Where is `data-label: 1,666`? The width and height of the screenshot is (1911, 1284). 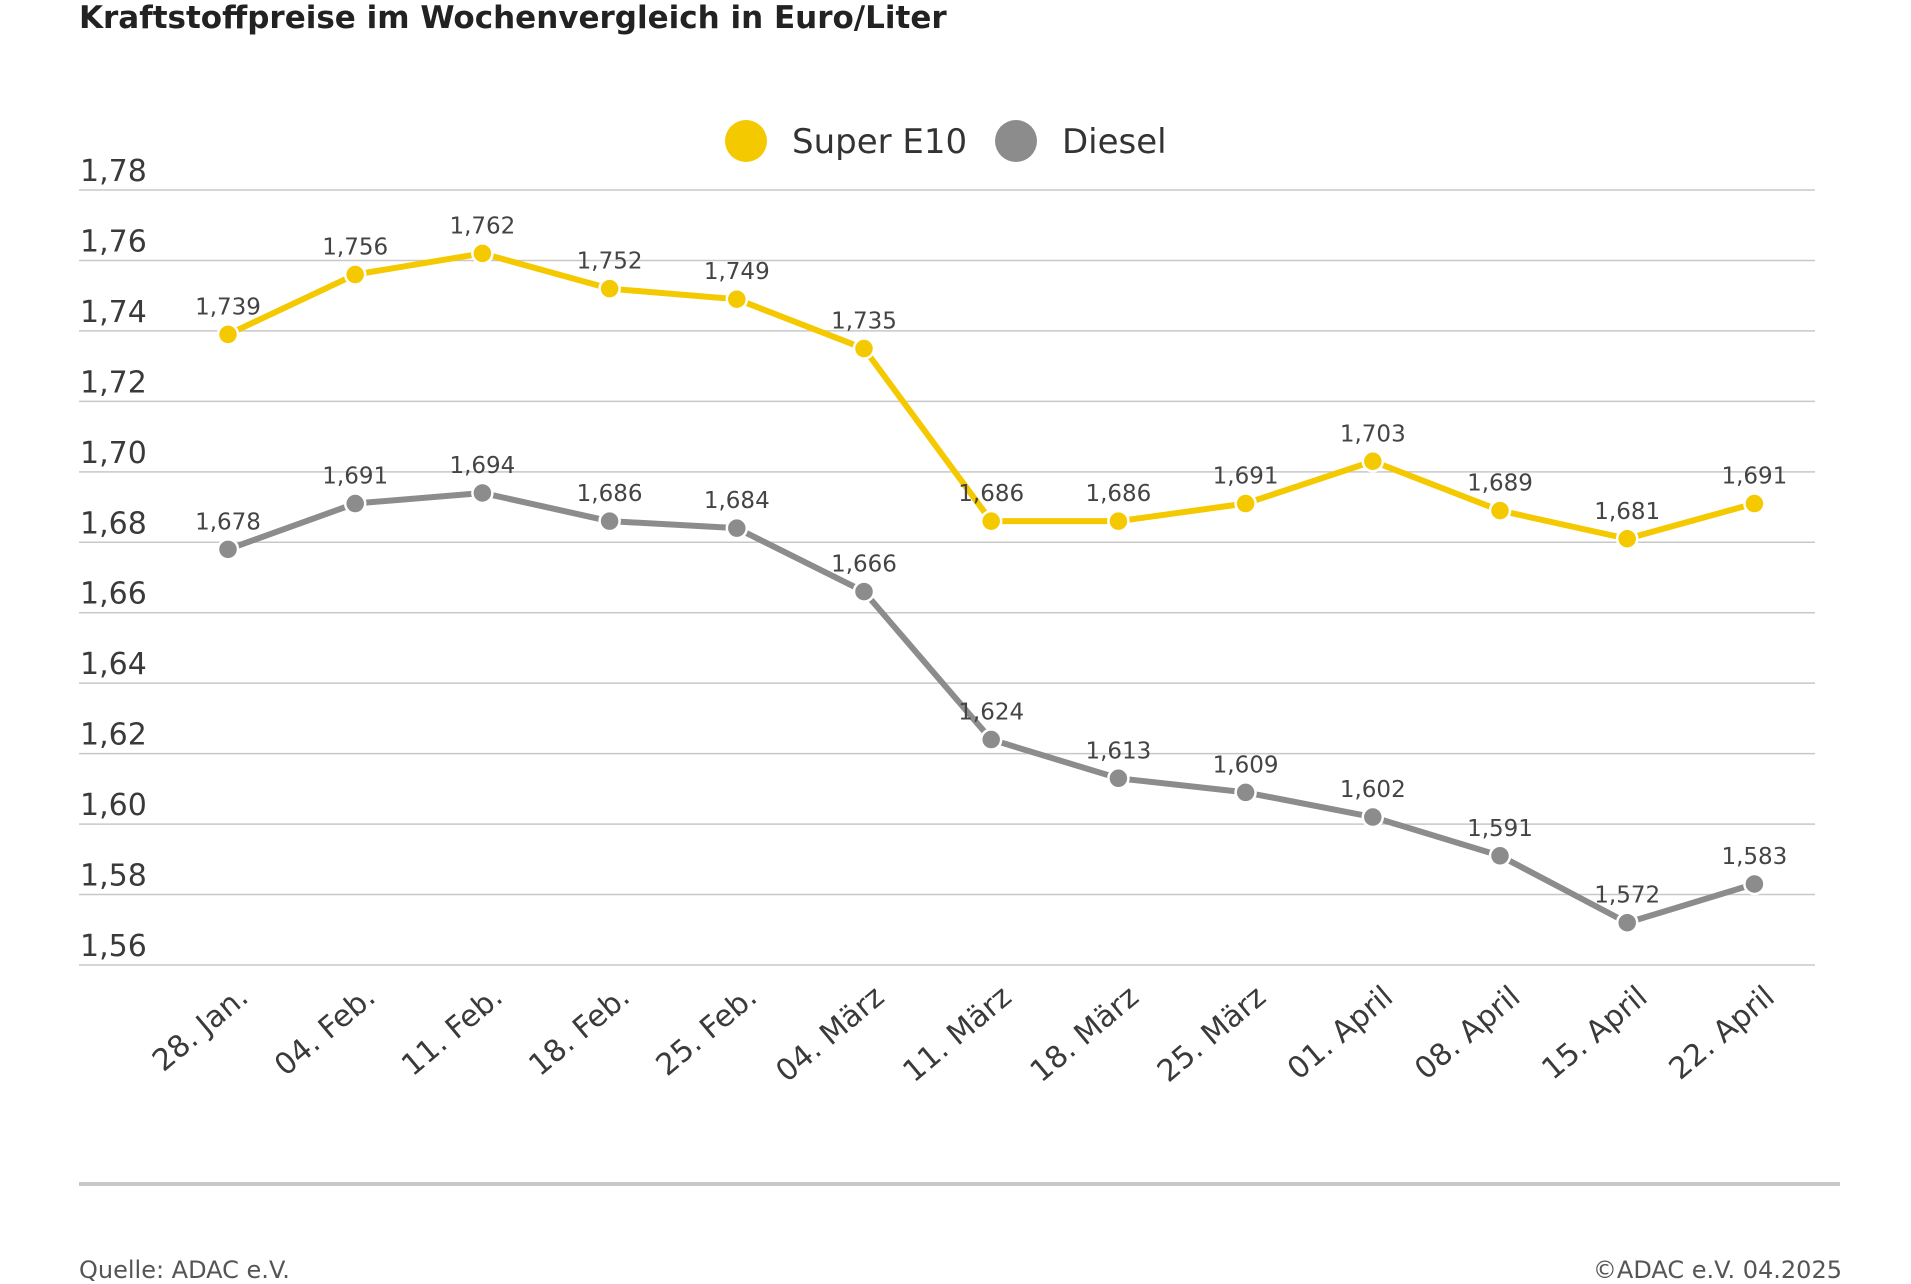 data-label: 1,666 is located at coordinates (864, 565).